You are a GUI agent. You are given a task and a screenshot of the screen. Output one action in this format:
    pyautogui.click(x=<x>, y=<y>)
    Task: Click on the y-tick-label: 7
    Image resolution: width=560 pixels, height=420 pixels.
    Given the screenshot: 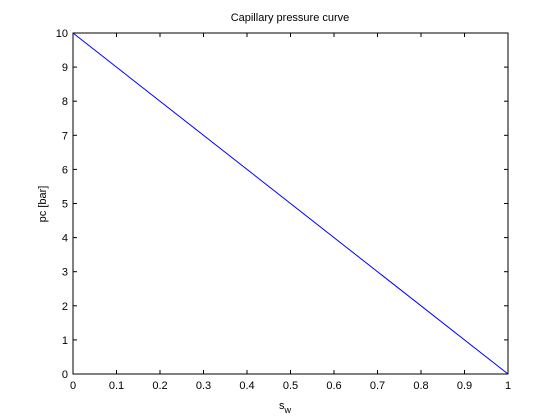 What is the action you would take?
    pyautogui.click(x=65, y=136)
    